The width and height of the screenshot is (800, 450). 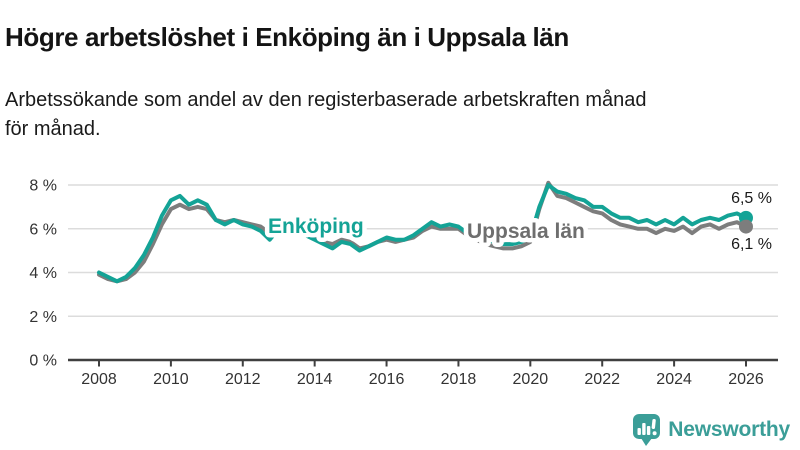 What do you see at coordinates (43, 186) in the screenshot?
I see `y-tick-label: 8 %` at bounding box center [43, 186].